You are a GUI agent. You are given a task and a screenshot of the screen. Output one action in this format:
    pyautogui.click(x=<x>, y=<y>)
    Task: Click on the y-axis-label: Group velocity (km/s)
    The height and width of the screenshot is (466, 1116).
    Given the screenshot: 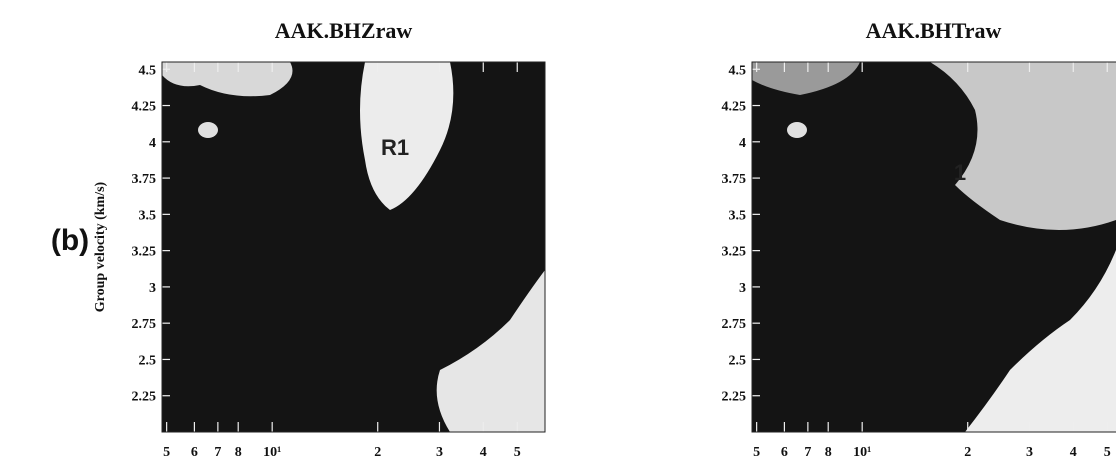 What is the action you would take?
    pyautogui.click(x=100, y=246)
    